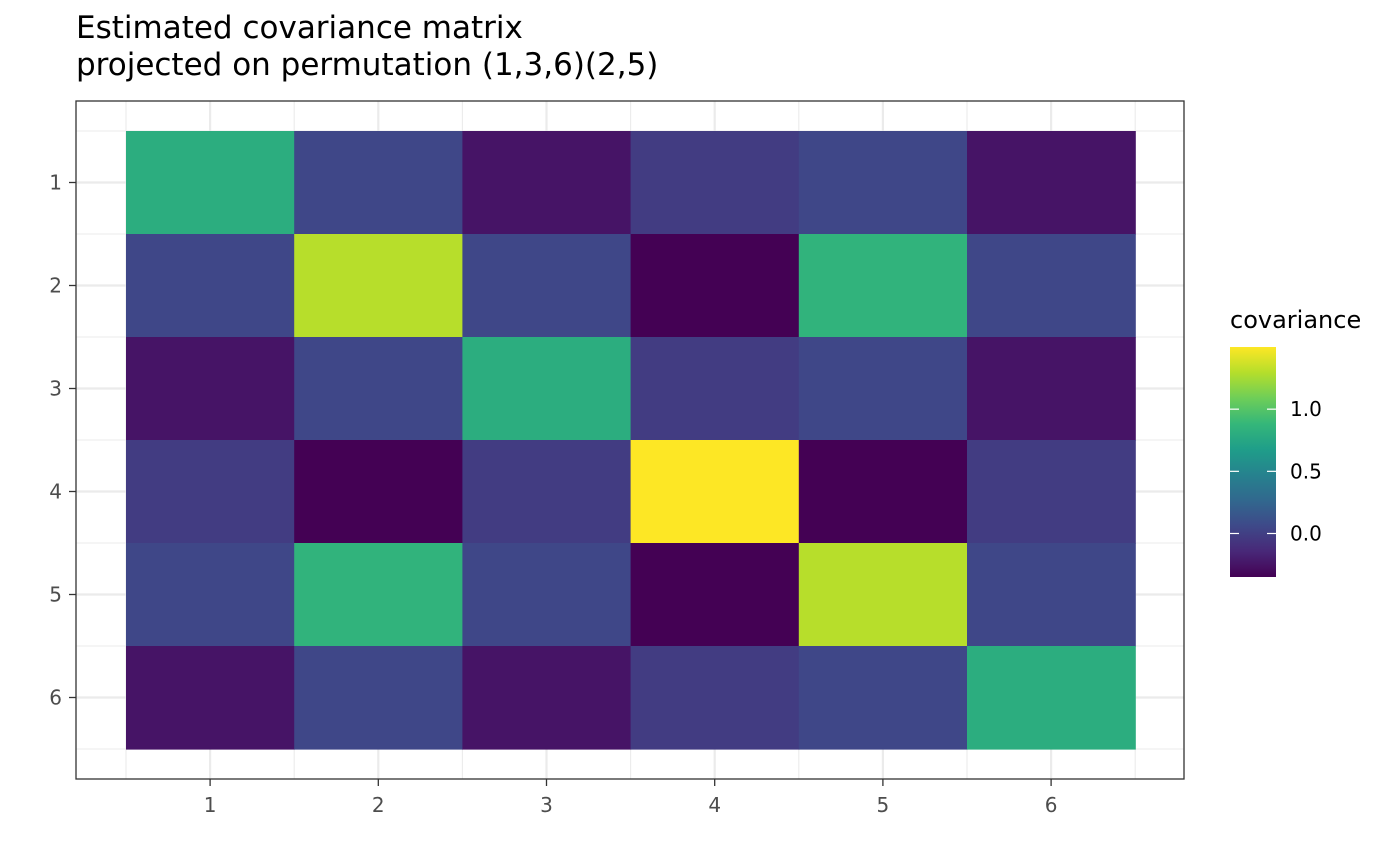  Describe the element at coordinates (883, 805) in the screenshot. I see `x-tick-label: 5` at that location.